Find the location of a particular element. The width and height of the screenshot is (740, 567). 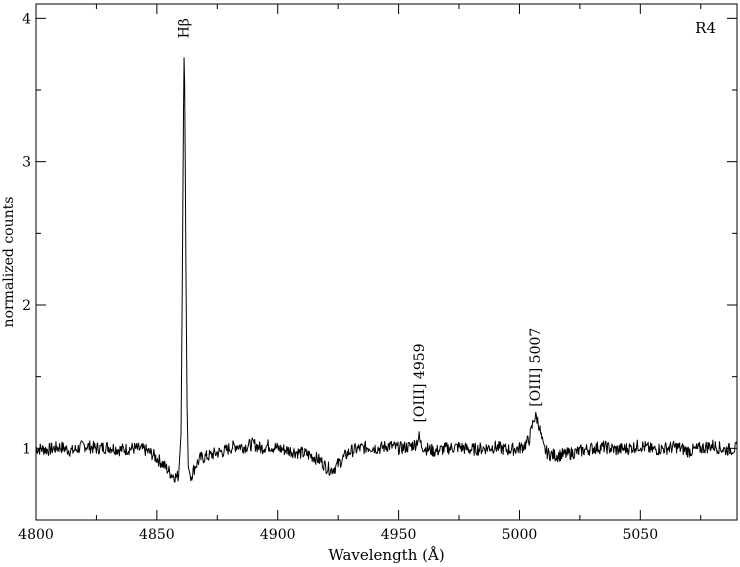

annotation-oiii-4959: [OIII] 4959 is located at coordinates (420, 382).